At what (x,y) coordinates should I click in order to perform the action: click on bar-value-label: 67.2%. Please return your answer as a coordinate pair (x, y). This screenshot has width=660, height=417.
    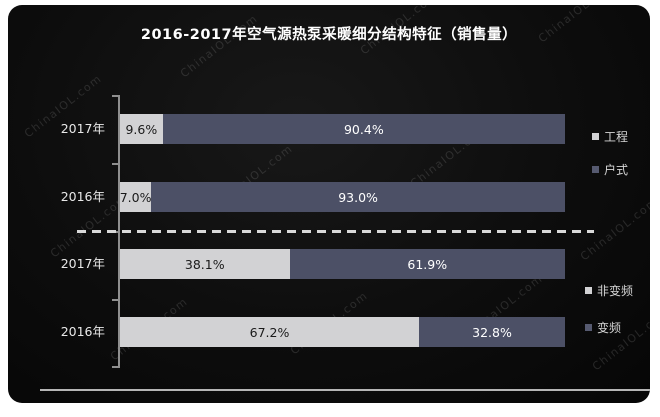
    Looking at the image, I should click on (269, 332).